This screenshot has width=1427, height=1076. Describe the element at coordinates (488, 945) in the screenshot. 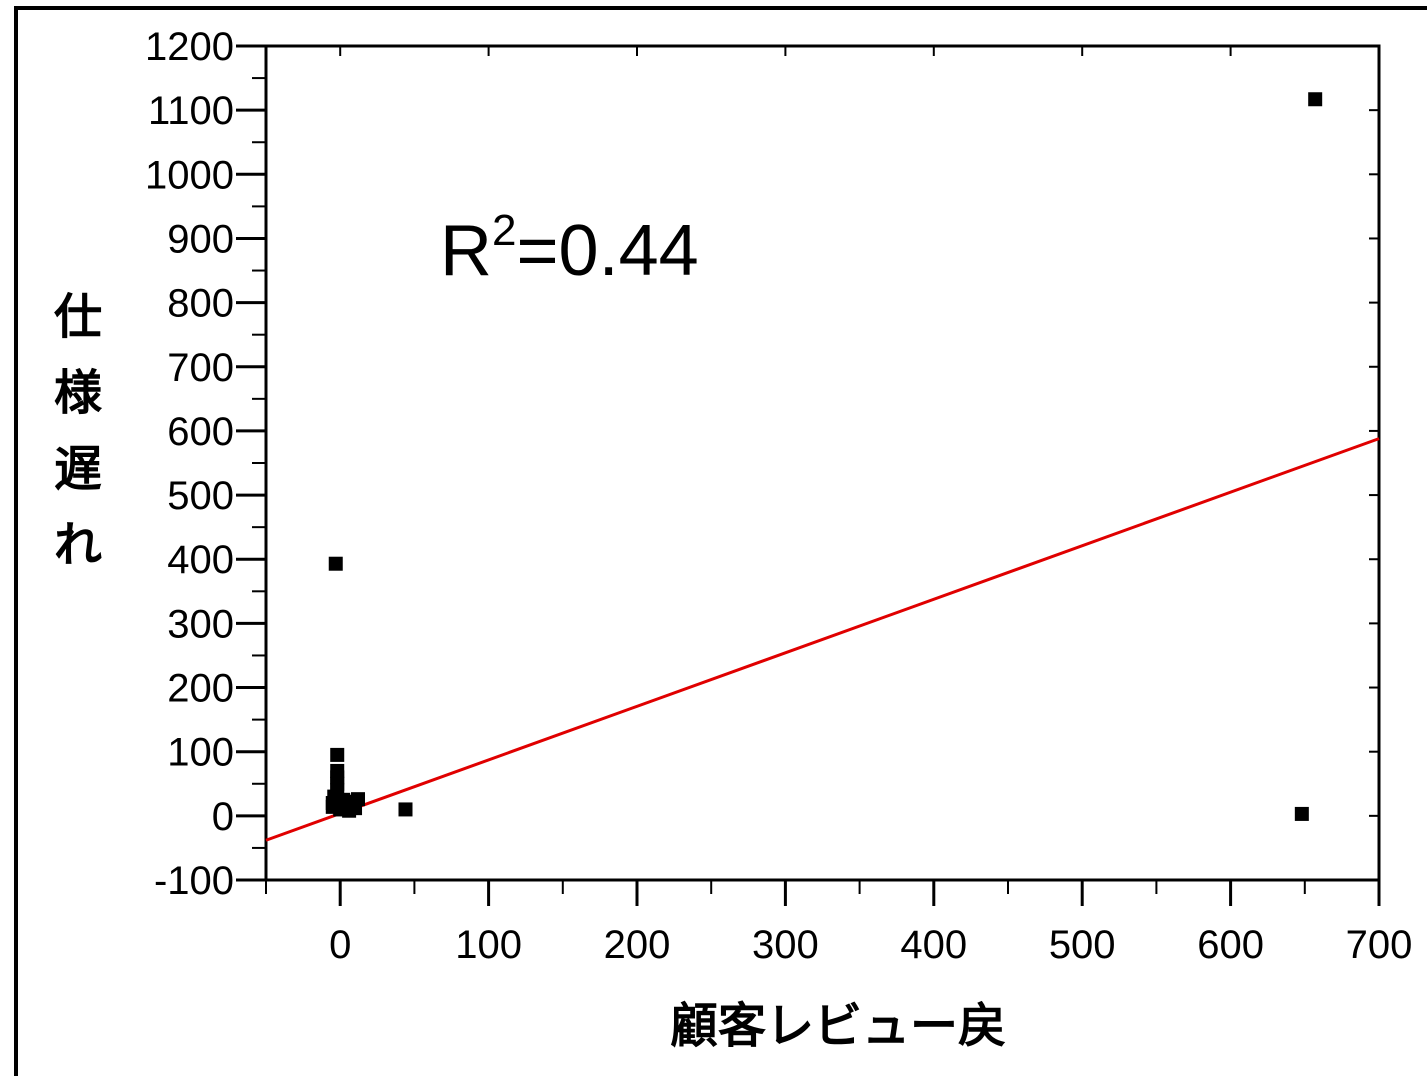

I see `x-tick-label: 100` at that location.